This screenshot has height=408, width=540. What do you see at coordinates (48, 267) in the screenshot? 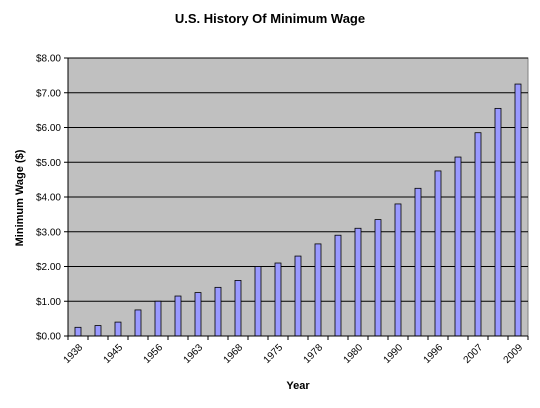
I see `y-tick-label: $2.00` at bounding box center [48, 267].